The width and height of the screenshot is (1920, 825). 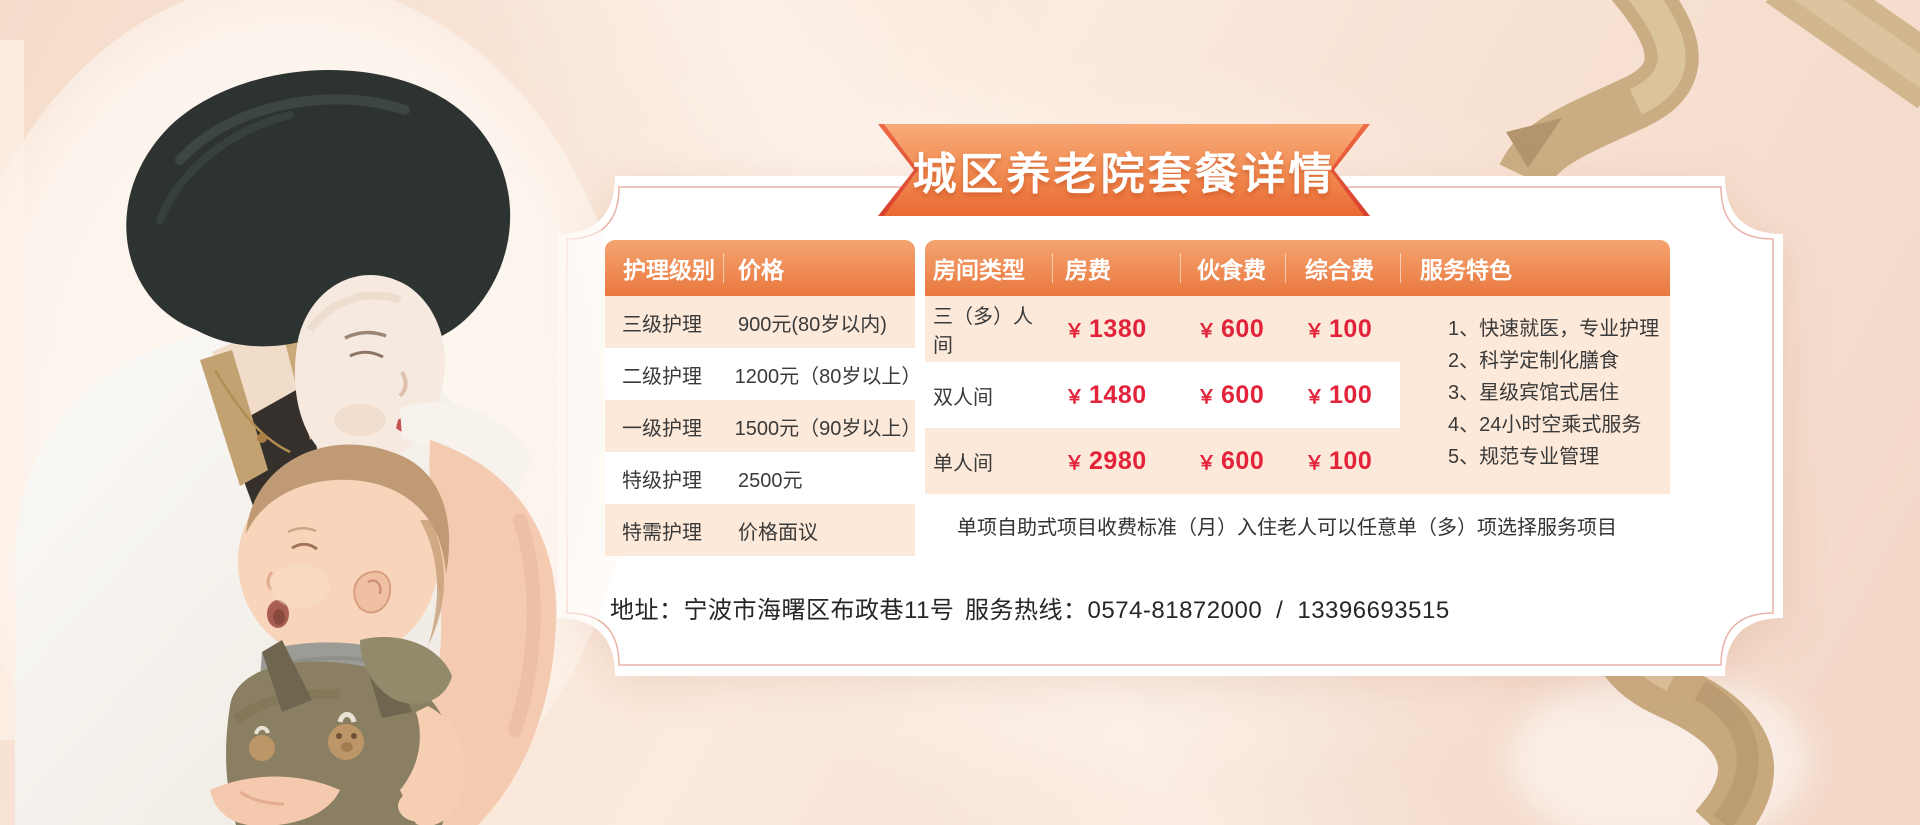 I want to click on table-row: 特级护理 2500元, so click(x=760, y=478).